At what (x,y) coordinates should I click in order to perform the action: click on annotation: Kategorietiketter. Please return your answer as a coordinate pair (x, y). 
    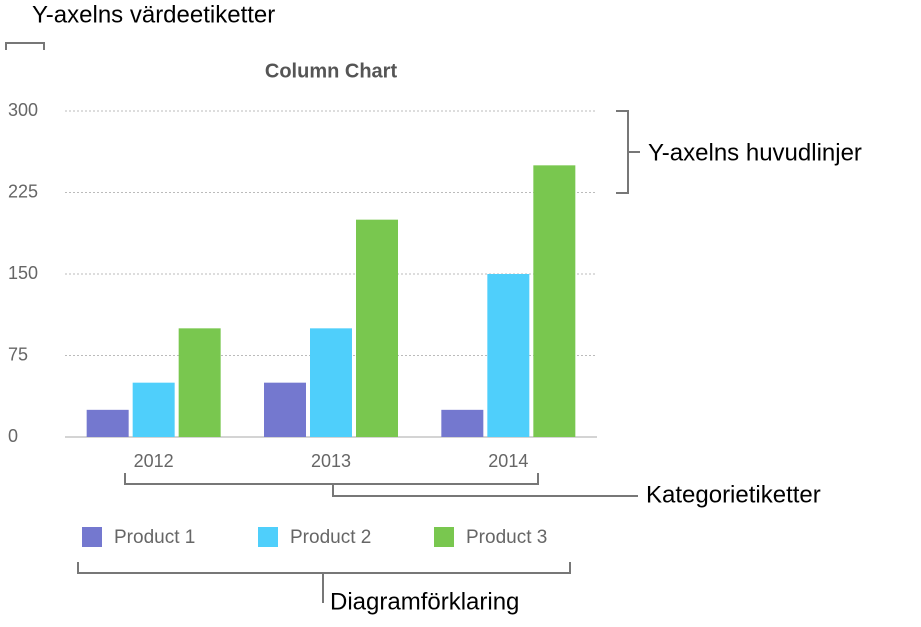
    Looking at the image, I should click on (733, 494).